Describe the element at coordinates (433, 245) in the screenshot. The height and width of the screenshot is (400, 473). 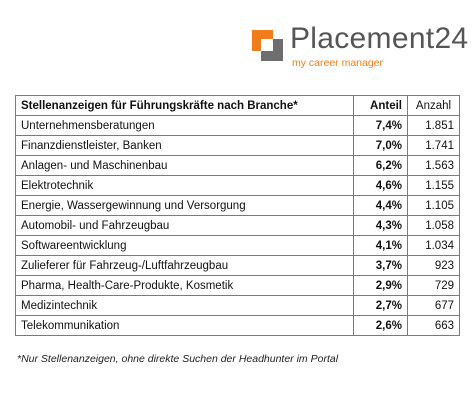
I see `cell-anzahl: 1.034` at that location.